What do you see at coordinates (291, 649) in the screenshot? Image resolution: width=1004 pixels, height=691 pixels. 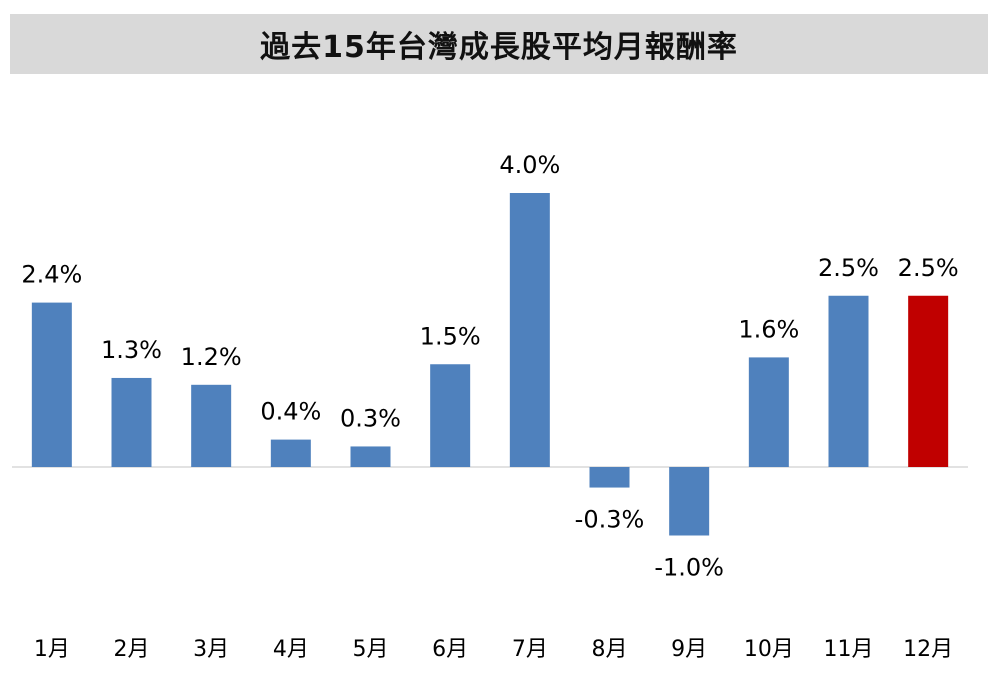 I see `x-tick-label-4: 4月` at bounding box center [291, 649].